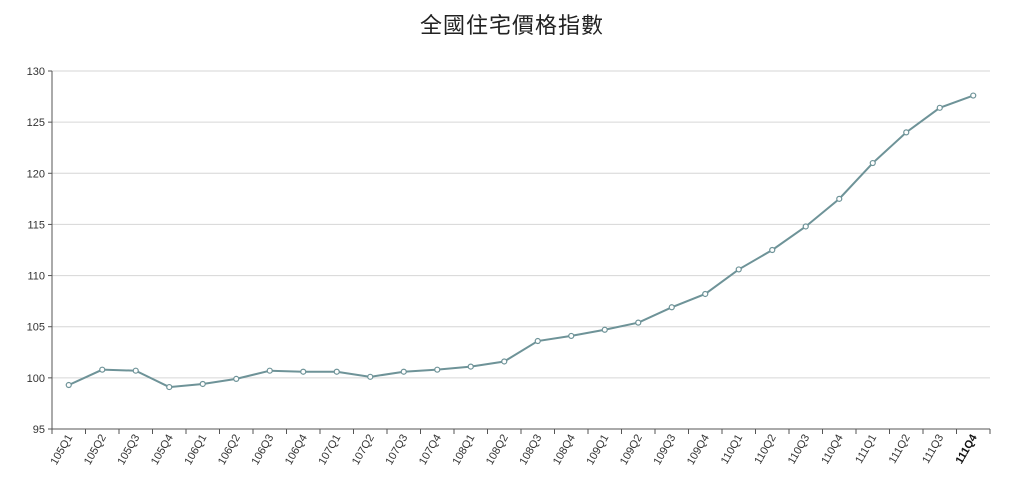 The width and height of the screenshot is (1024, 483). Describe the element at coordinates (162, 450) in the screenshot. I see `x-tick-label: 105Q4` at that location.